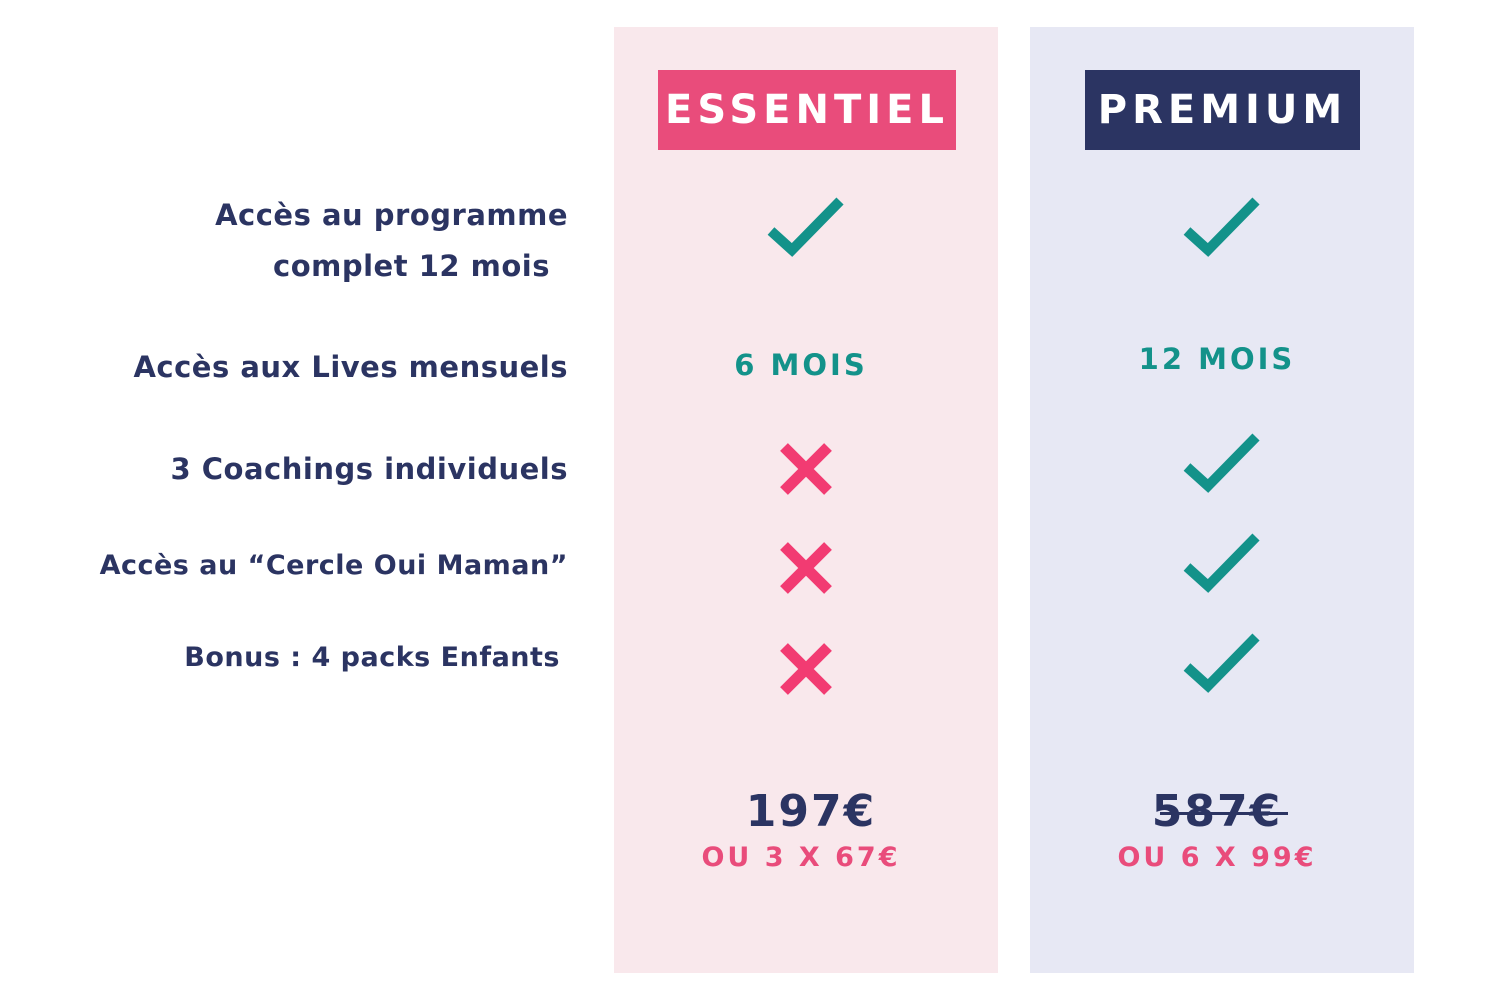 Image resolution: width=1500 pixels, height=1000 pixels. I want to click on premium-installment-cell: OU 6 X 99€, so click(1222, 857).